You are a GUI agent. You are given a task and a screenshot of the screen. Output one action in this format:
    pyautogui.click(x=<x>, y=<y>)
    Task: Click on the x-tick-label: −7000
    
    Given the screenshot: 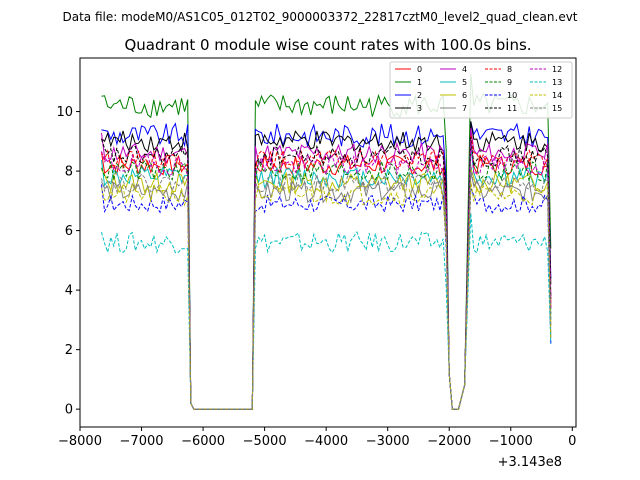 What is the action you would take?
    pyautogui.click(x=142, y=441)
    